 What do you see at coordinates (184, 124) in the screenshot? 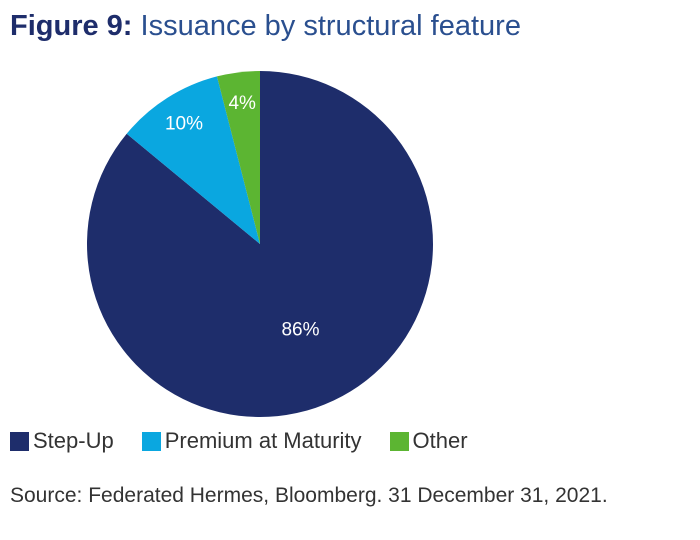
I see `slice-label-premium-at-maturity: 10%` at bounding box center [184, 124].